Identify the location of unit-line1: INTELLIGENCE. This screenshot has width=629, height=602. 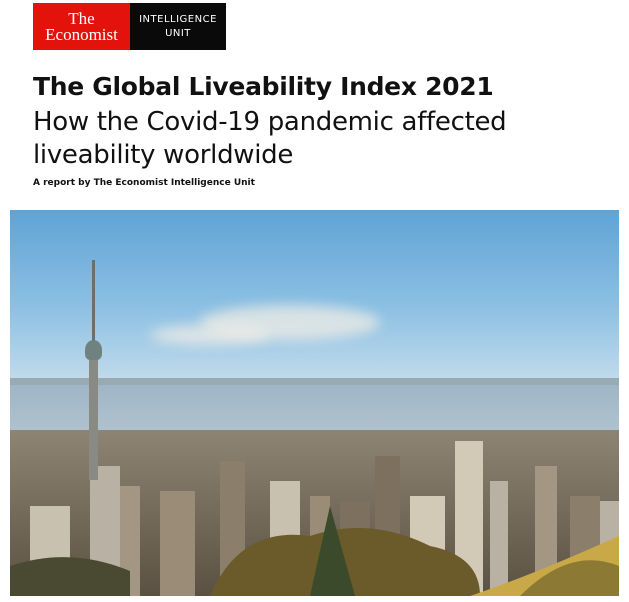
(178, 19).